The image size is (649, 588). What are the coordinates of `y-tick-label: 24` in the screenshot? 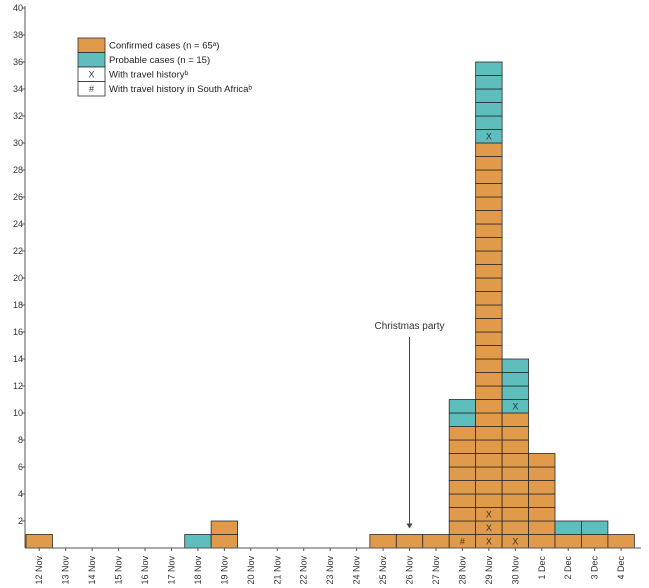 It's located at (18, 224).